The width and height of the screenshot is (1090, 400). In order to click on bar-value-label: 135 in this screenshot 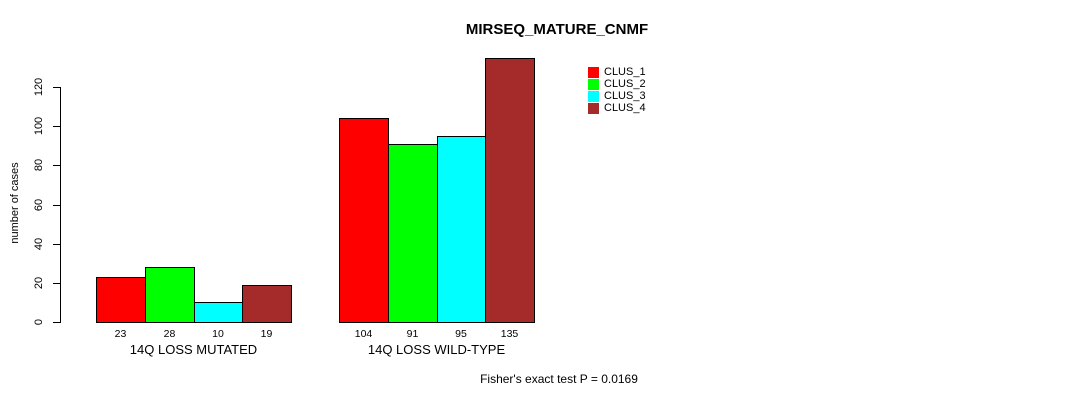, I will do `click(509, 334)`.